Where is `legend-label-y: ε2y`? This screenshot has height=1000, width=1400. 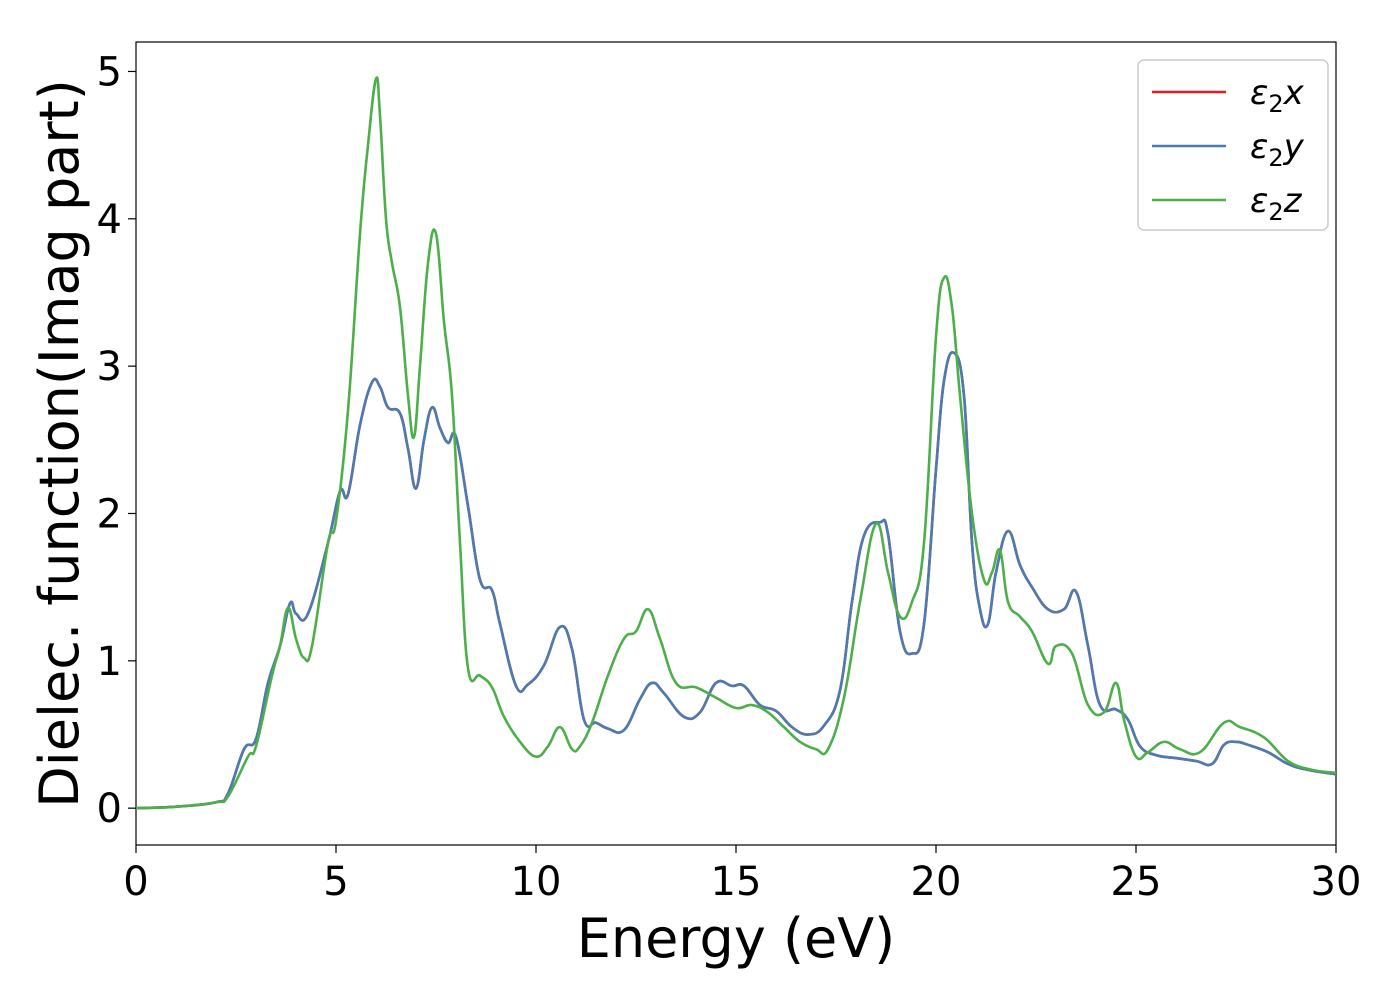 legend-label-y: ε2y is located at coordinates (1277, 149).